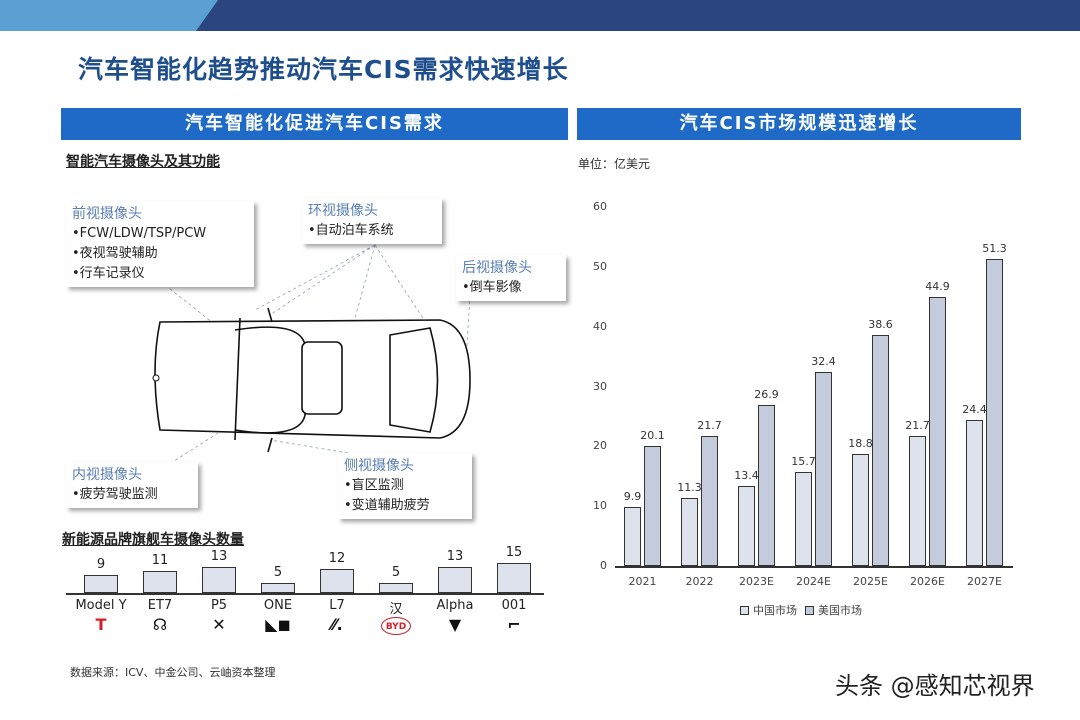 Image resolution: width=1080 pixels, height=720 pixels. What do you see at coordinates (173, 672) in the screenshot?
I see `data-source: 数据来源：ICV、中金公司、云岫资本整理` at bounding box center [173, 672].